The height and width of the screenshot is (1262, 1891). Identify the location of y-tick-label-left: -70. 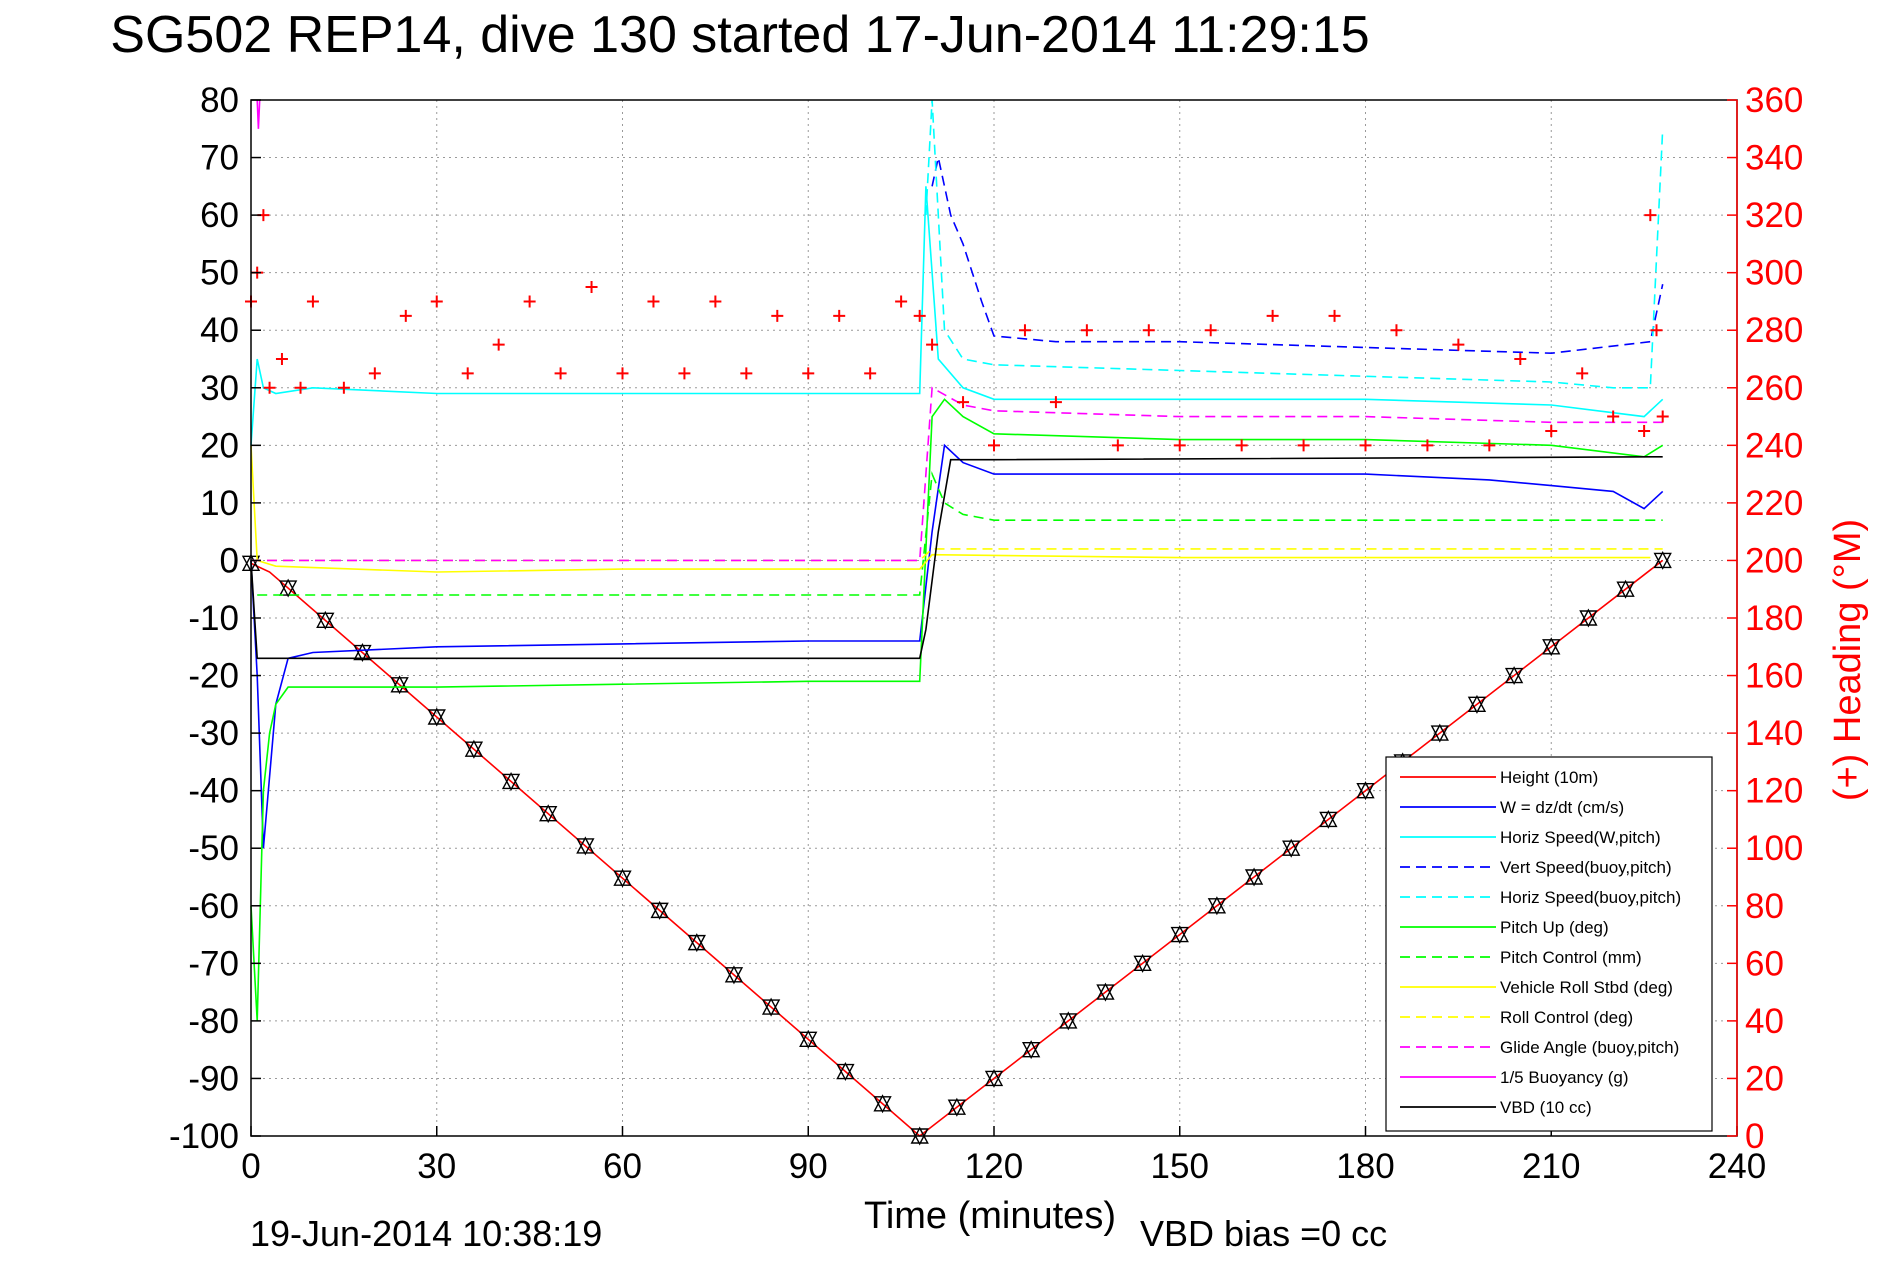
(213, 963).